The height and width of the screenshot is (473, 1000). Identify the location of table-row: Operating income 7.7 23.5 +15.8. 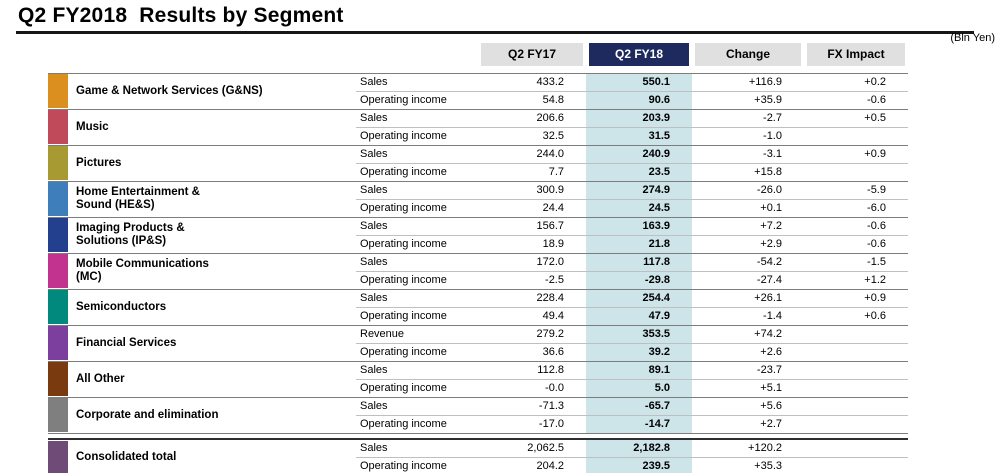
(478, 171).